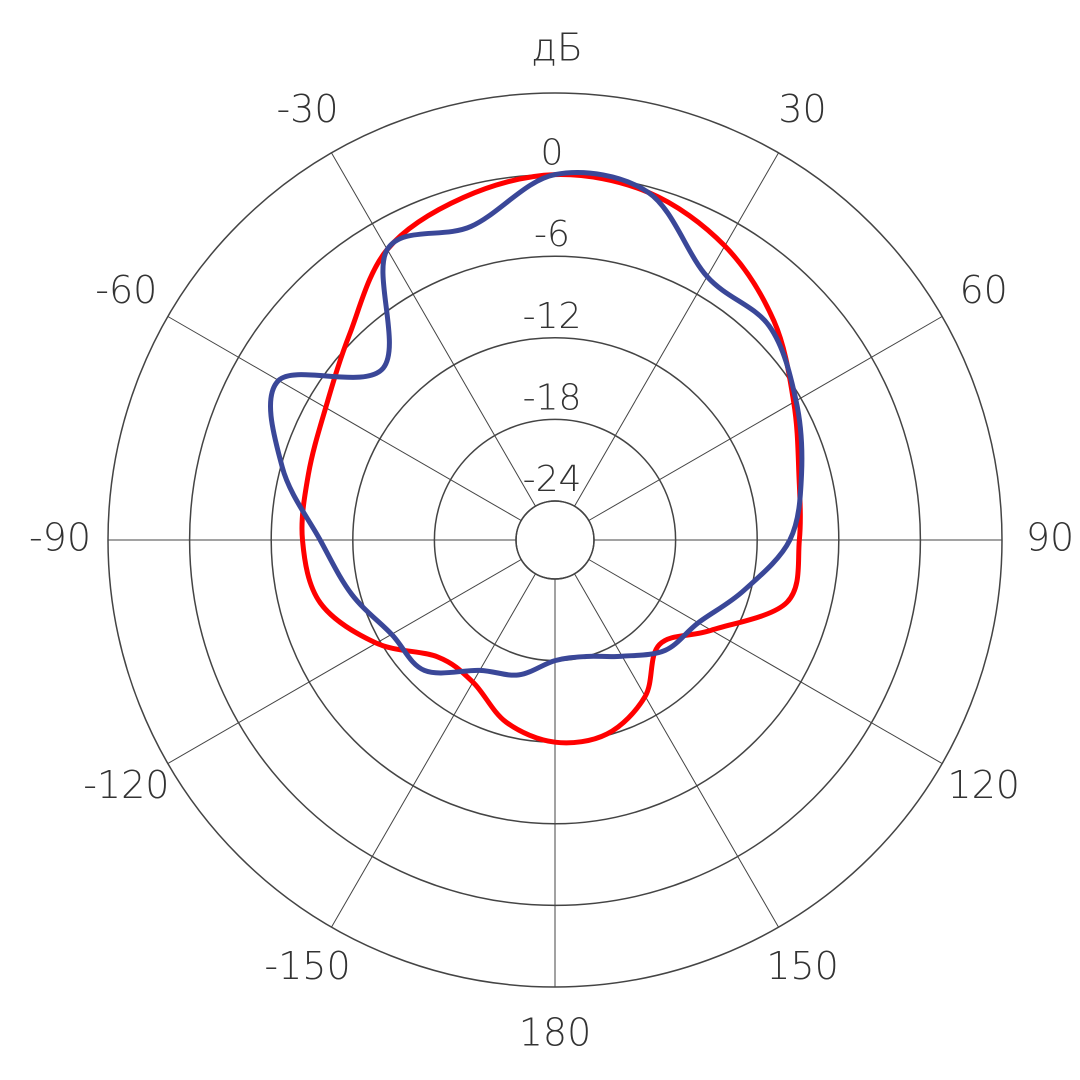  Describe the element at coordinates (126, 290) in the screenshot. I see `theta-tick-label: -60` at that location.